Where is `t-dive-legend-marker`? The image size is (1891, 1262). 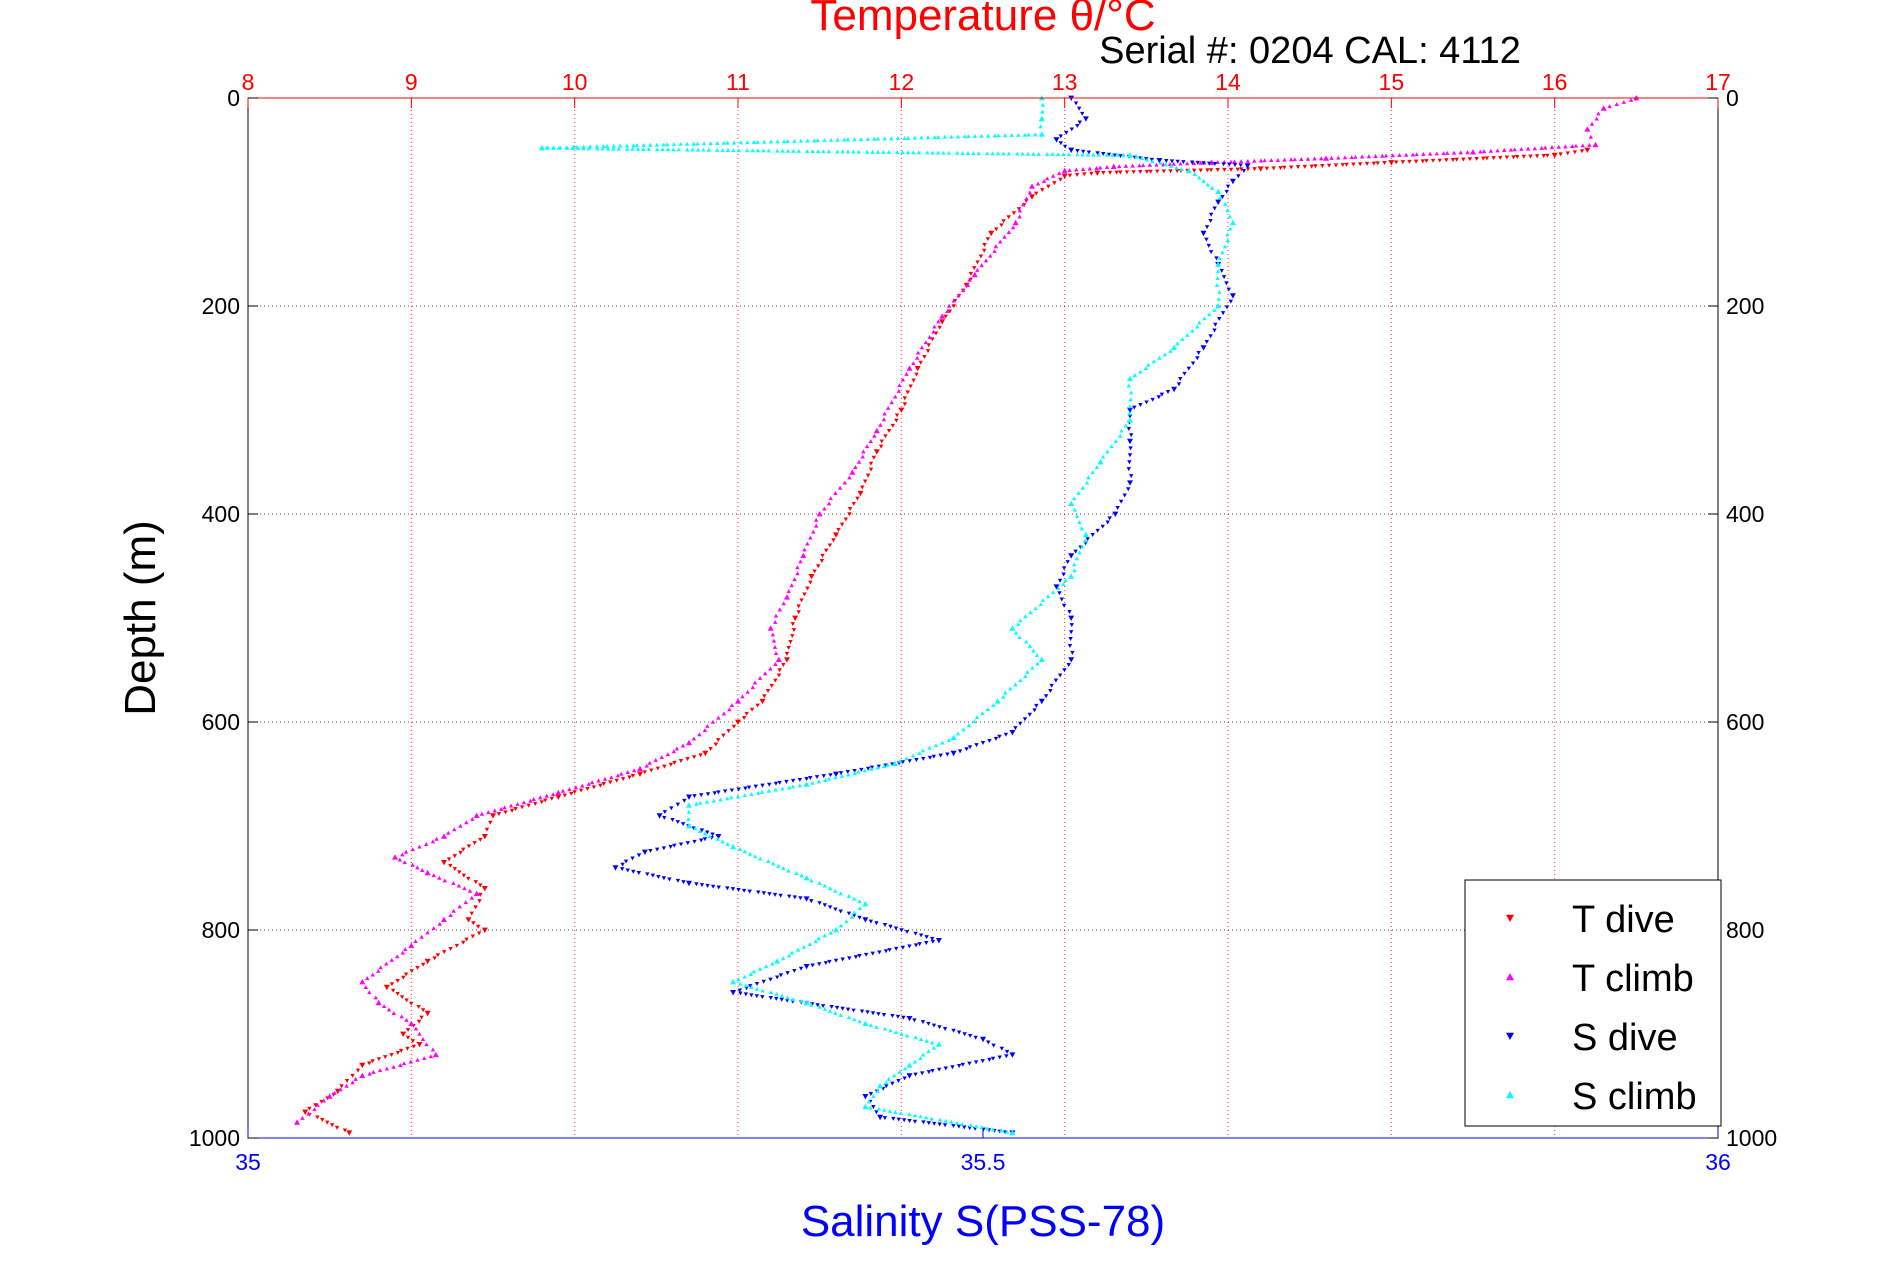
t-dive-legend-marker is located at coordinates (1510, 918).